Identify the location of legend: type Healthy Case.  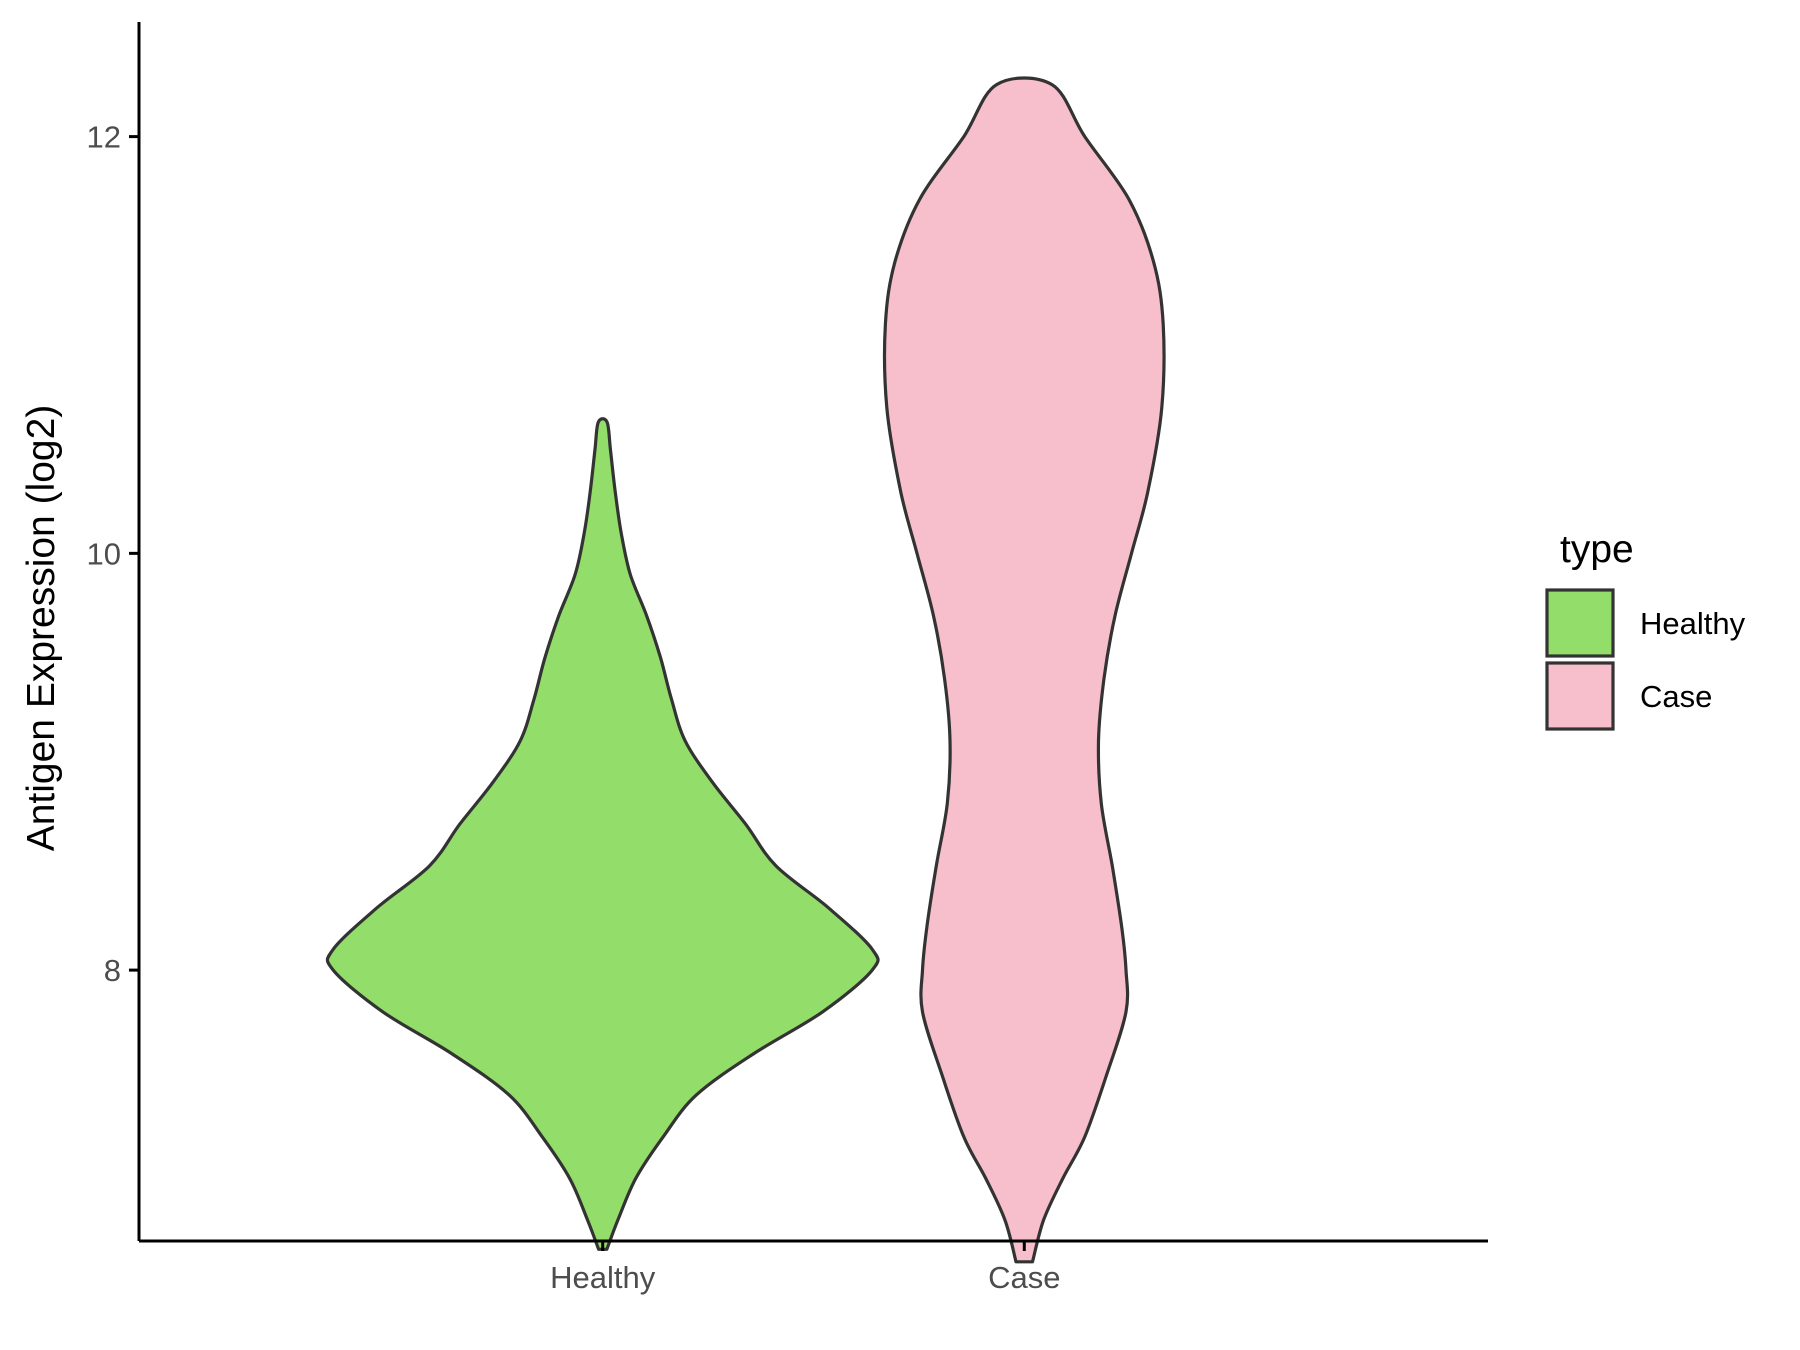
(1645, 629).